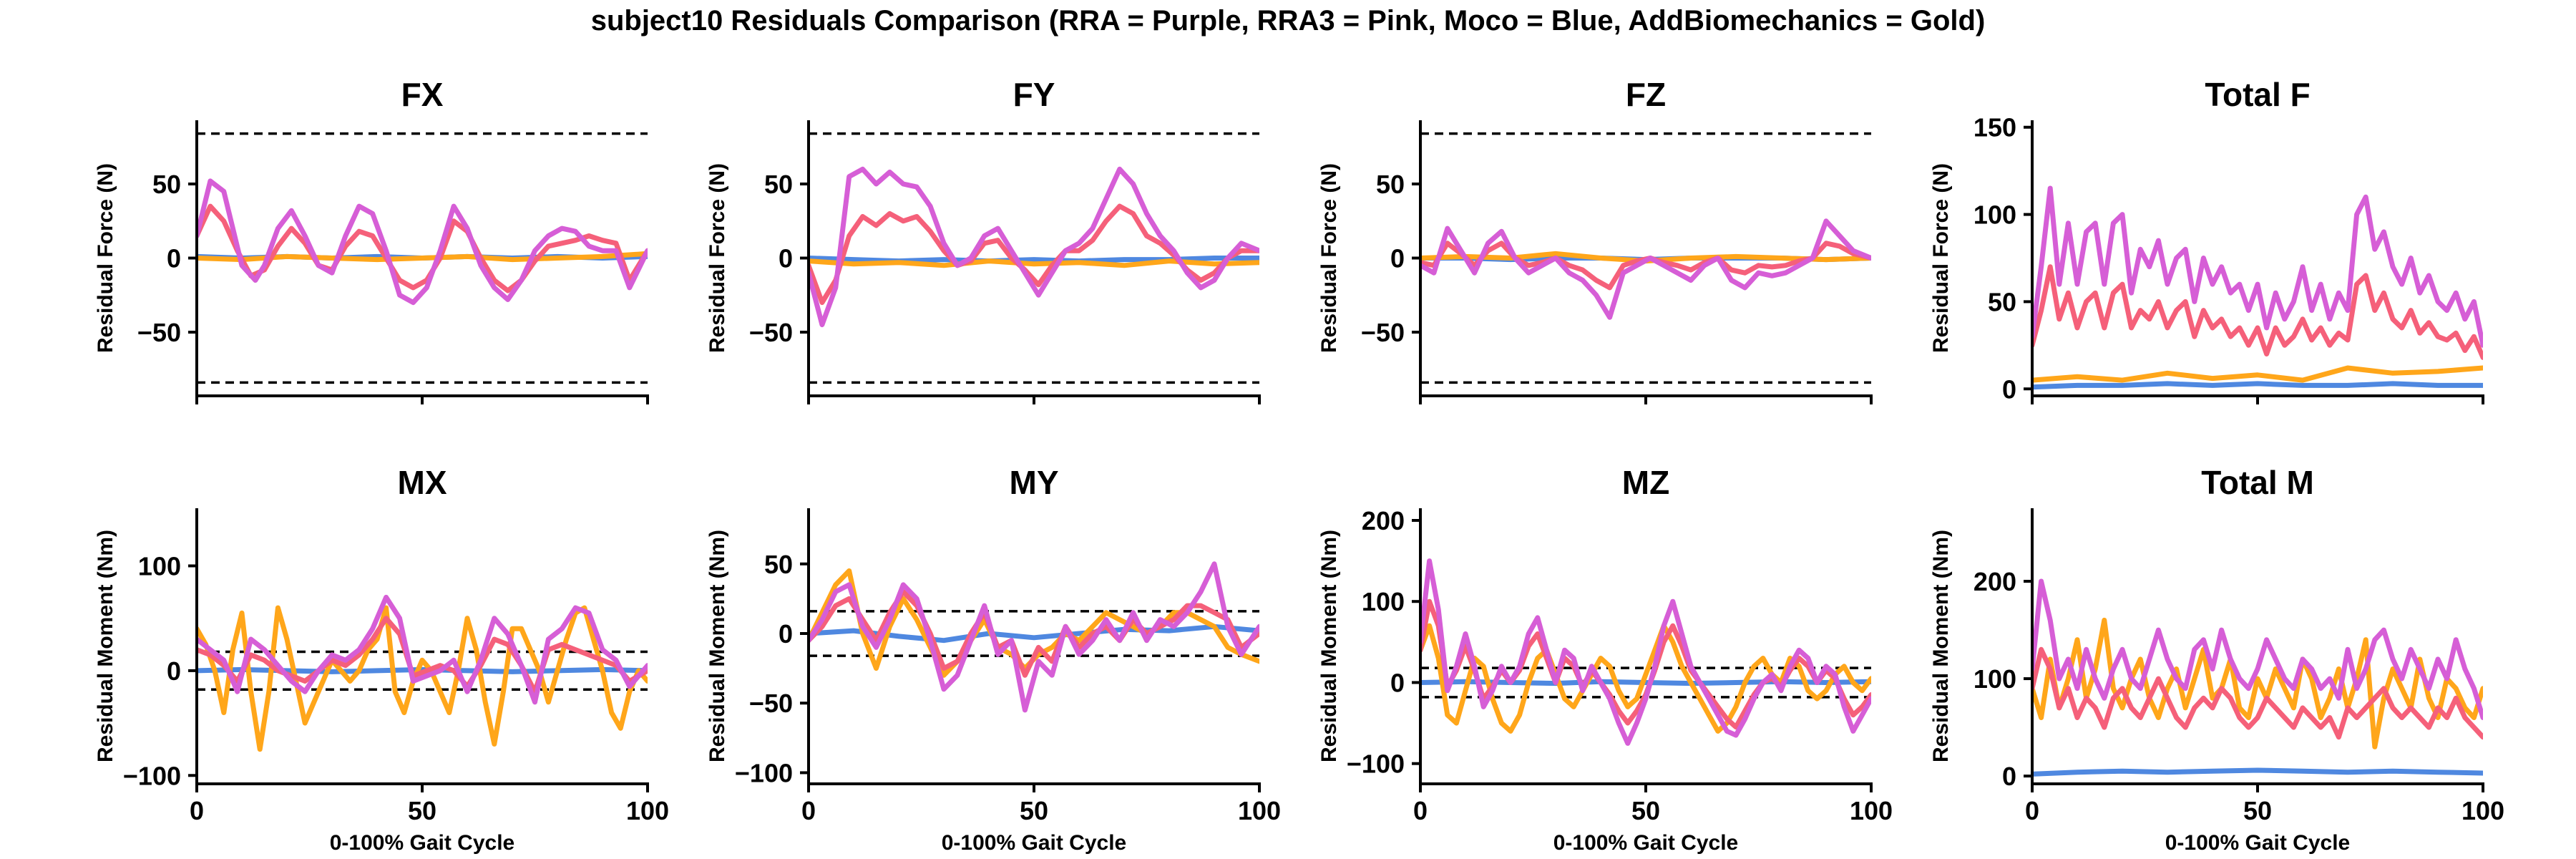 This screenshot has height=859, width=2576. I want to click on panel-1: FY Residual Force (N) −50 0 50, so click(983, 240).